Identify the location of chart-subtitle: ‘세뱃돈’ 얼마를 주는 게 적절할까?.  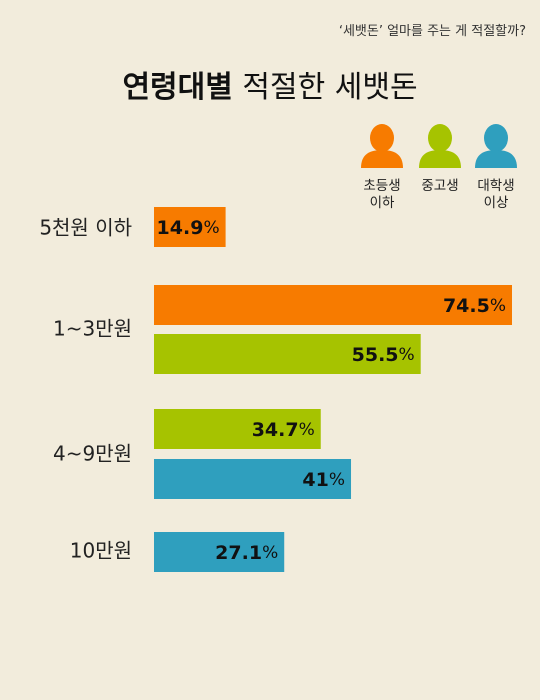
(432, 31).